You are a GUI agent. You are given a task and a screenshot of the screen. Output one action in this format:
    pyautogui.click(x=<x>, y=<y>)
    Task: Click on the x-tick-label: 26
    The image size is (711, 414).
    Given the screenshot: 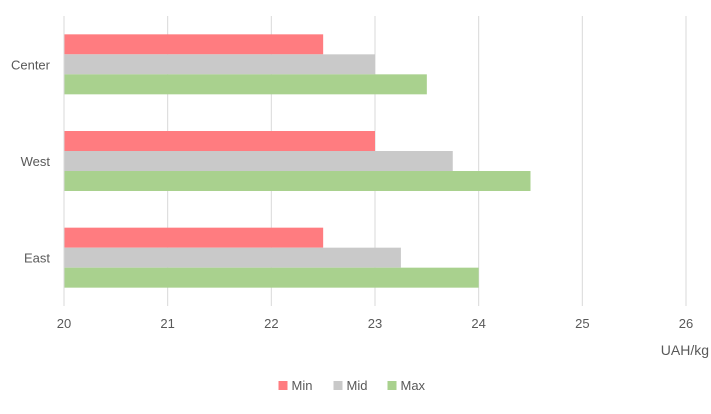 What is the action you would take?
    pyautogui.click(x=686, y=323)
    